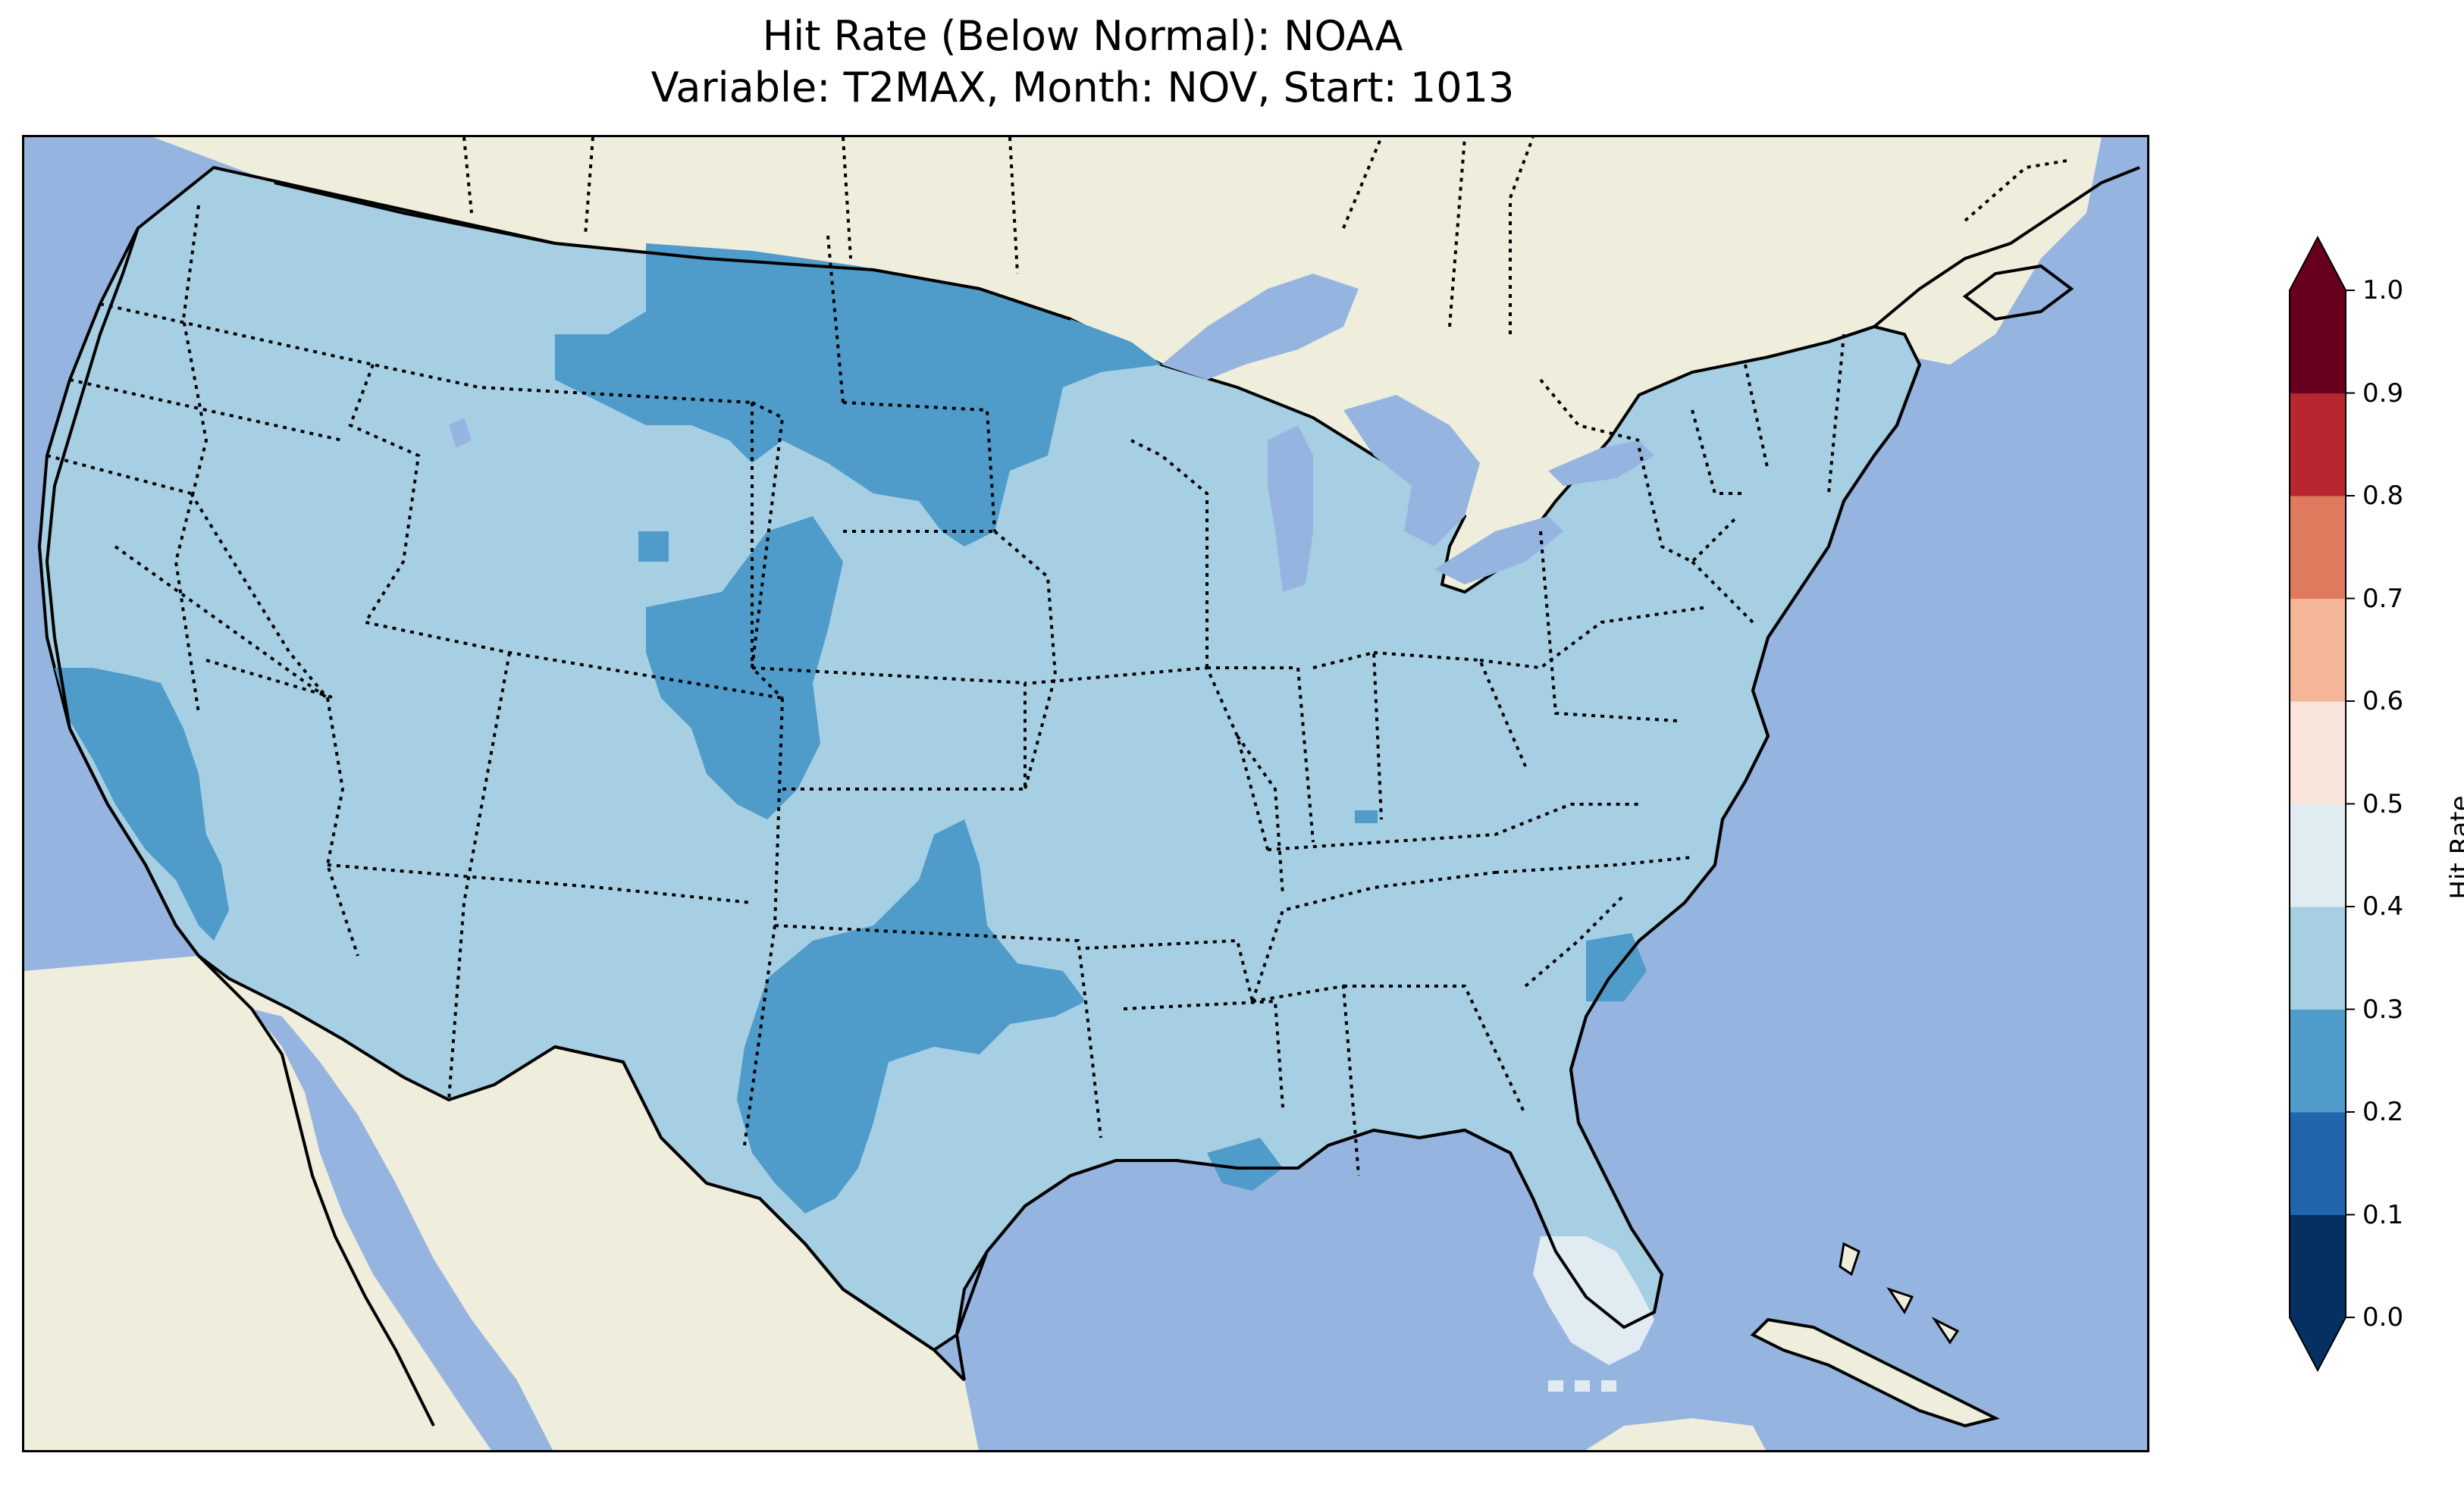 This screenshot has height=1494, width=2464. I want to click on colorbar-tick-label: 0.6, so click(2383, 701).